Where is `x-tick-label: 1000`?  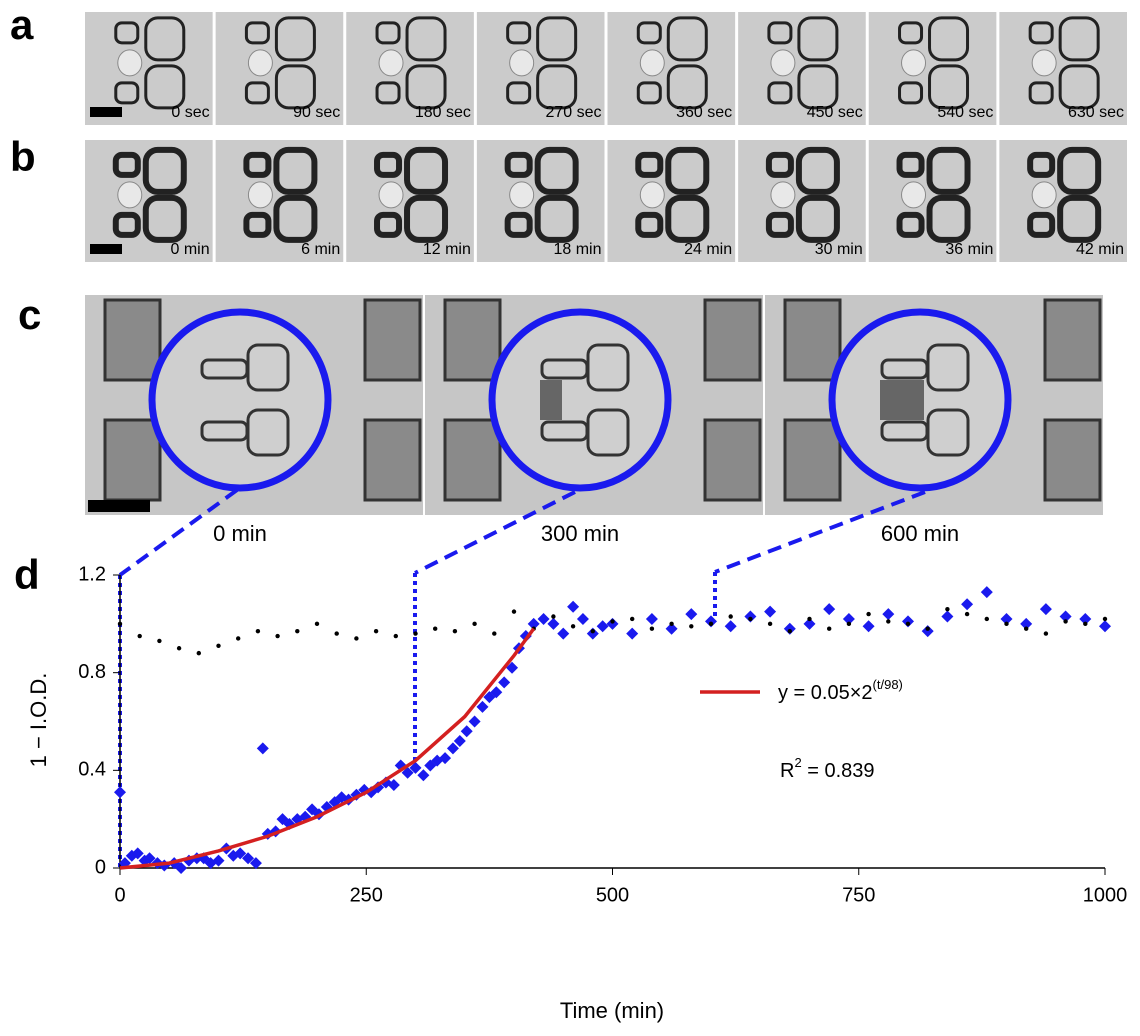
x-tick-label: 1000 is located at coordinates (1105, 895).